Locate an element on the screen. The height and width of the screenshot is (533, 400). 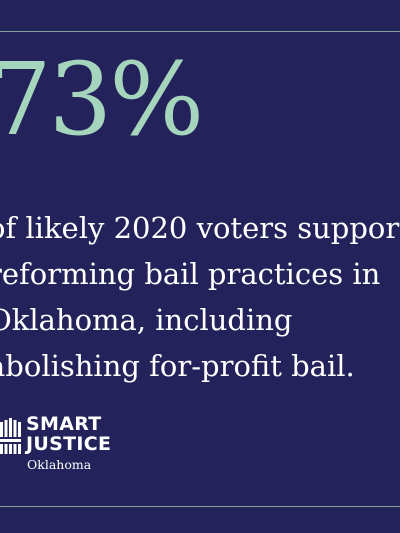
body-line: Oklahoma, including is located at coordinates (146, 320).